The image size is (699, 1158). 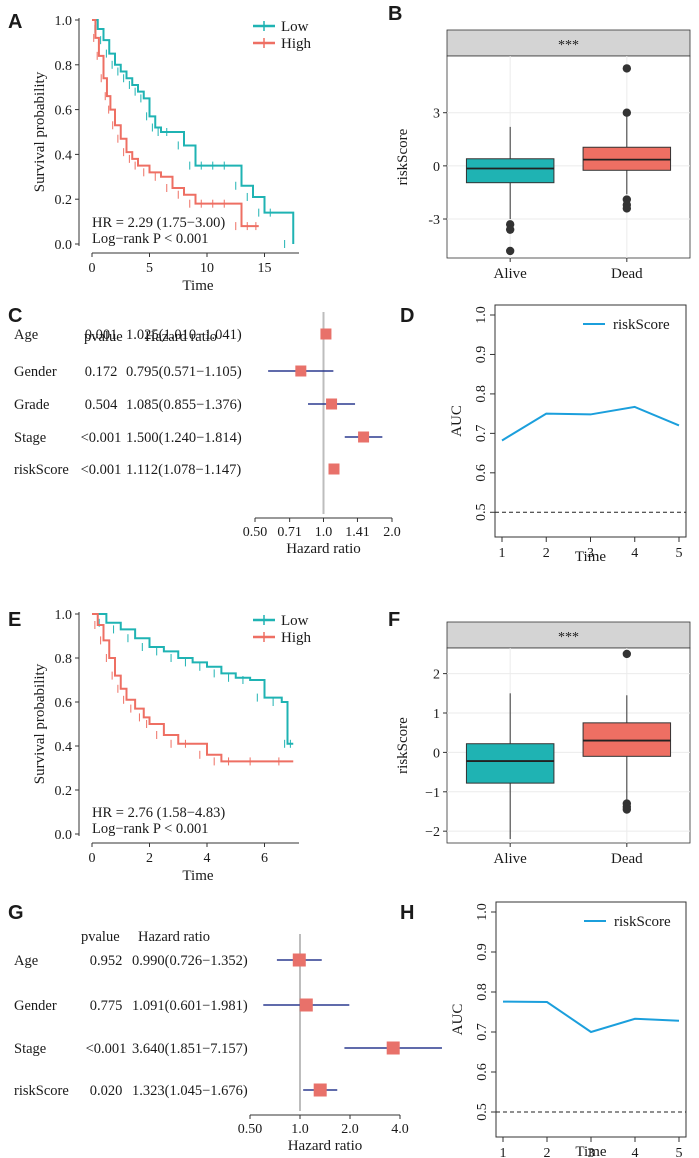 What do you see at coordinates (590, 553) in the screenshot?
I see `x-tick-label: 3` at bounding box center [590, 553].